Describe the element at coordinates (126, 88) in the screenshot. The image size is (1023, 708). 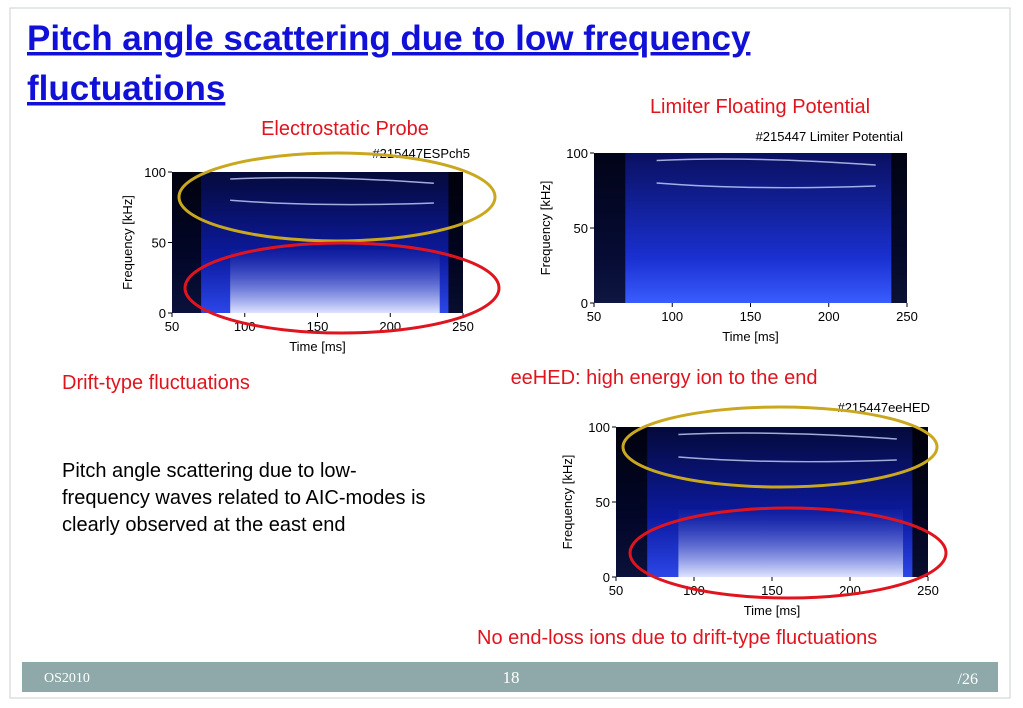
I see `title-line: fluctuations` at that location.